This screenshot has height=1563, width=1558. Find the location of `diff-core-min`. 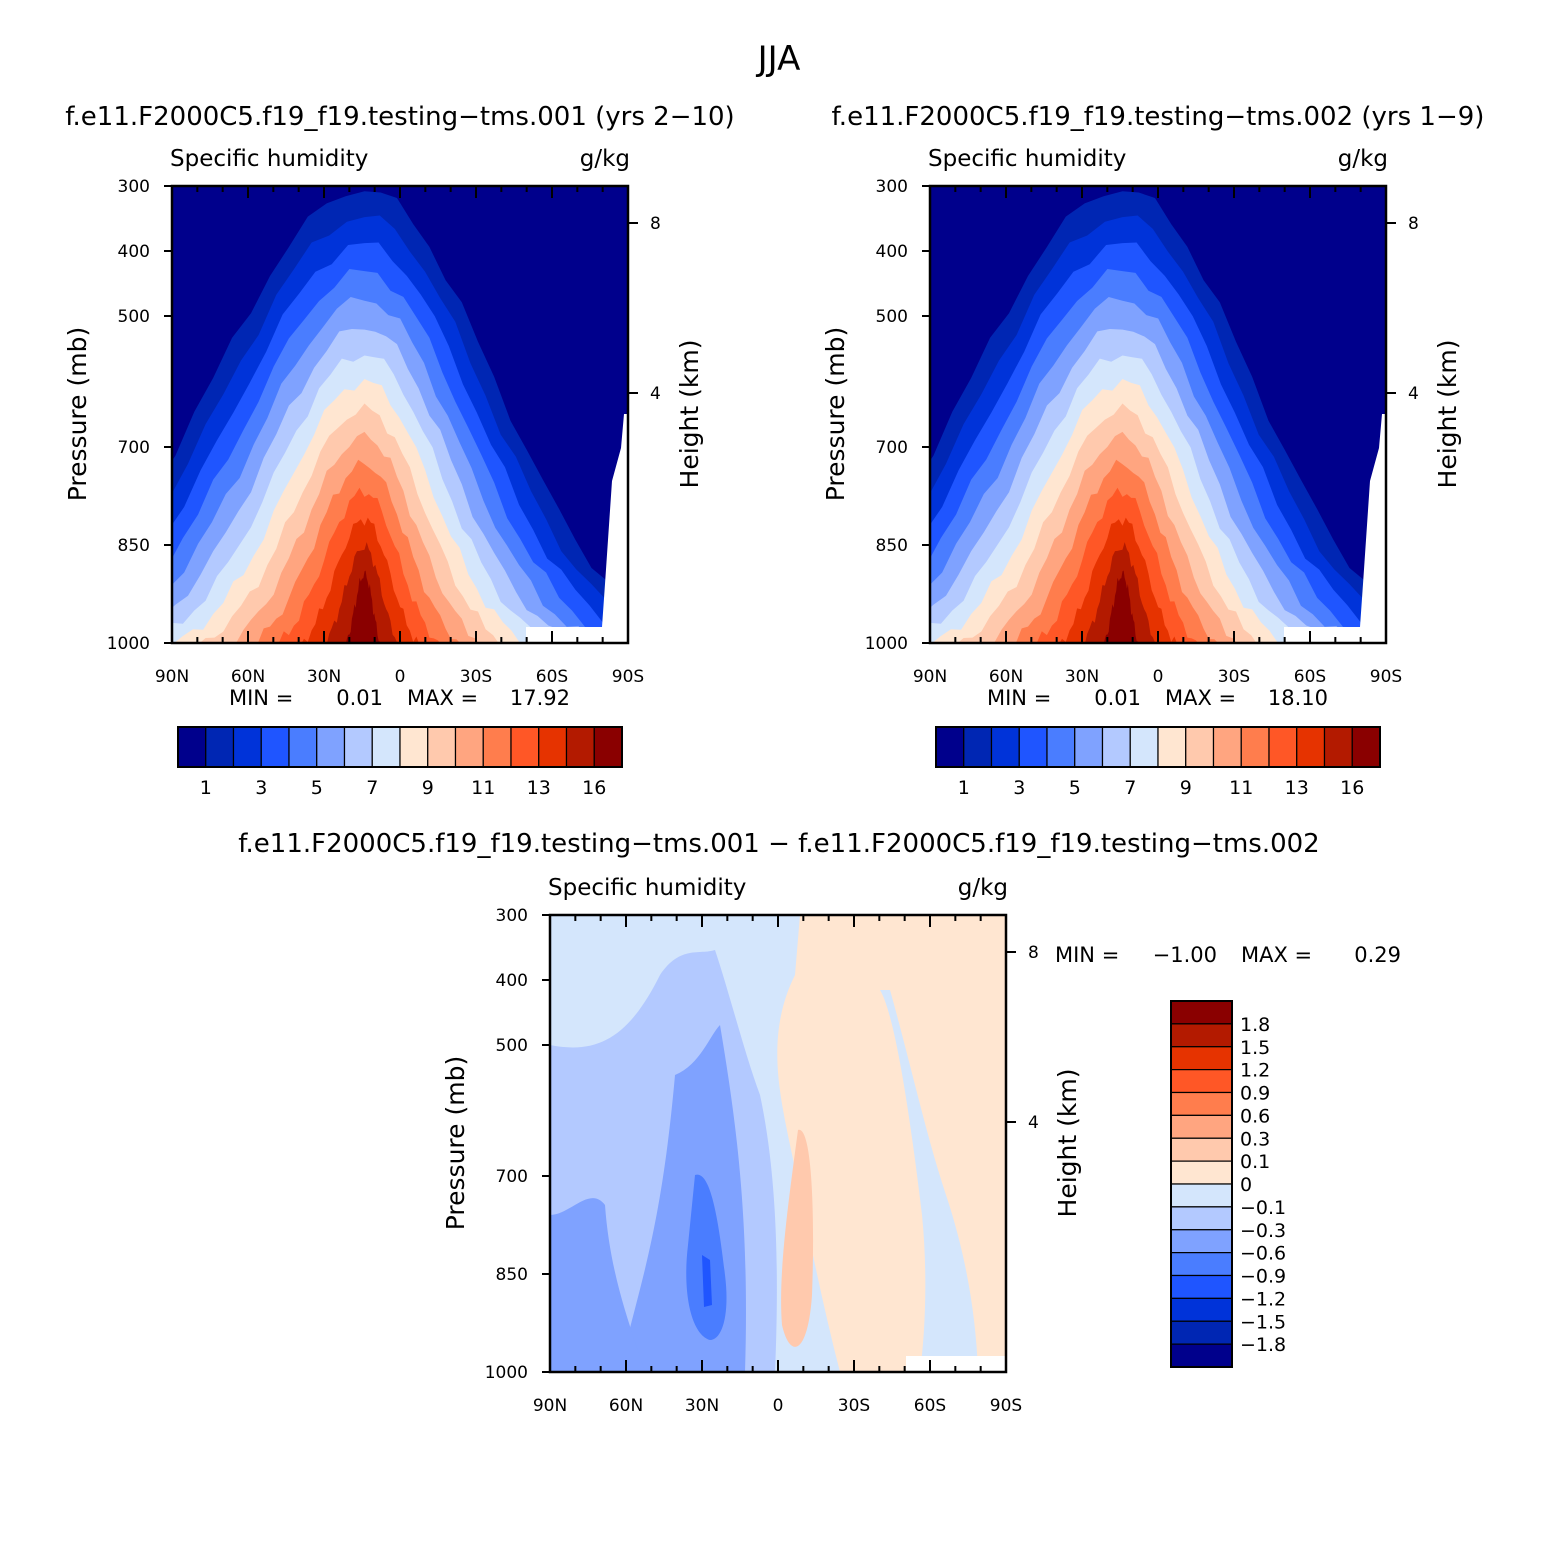

diff-core-min is located at coordinates (707, 1281).